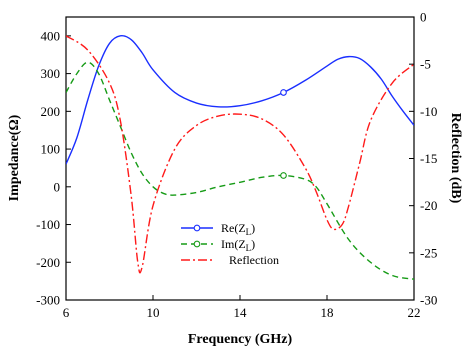 The width and height of the screenshot is (463, 350). What do you see at coordinates (48, 224) in the screenshot?
I see `y-left-tick-label: -100` at bounding box center [48, 224].